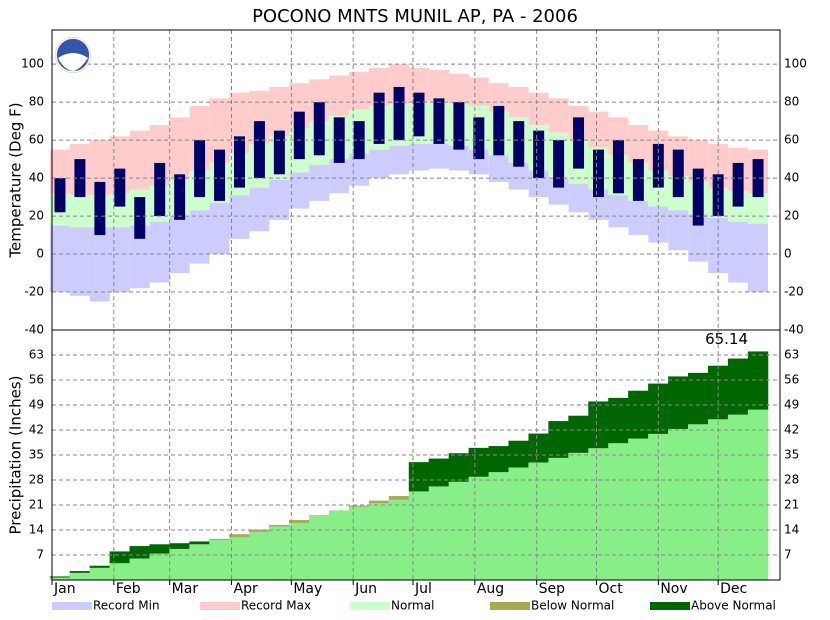  I want to click on y-tick-label: -20, so click(34, 292).